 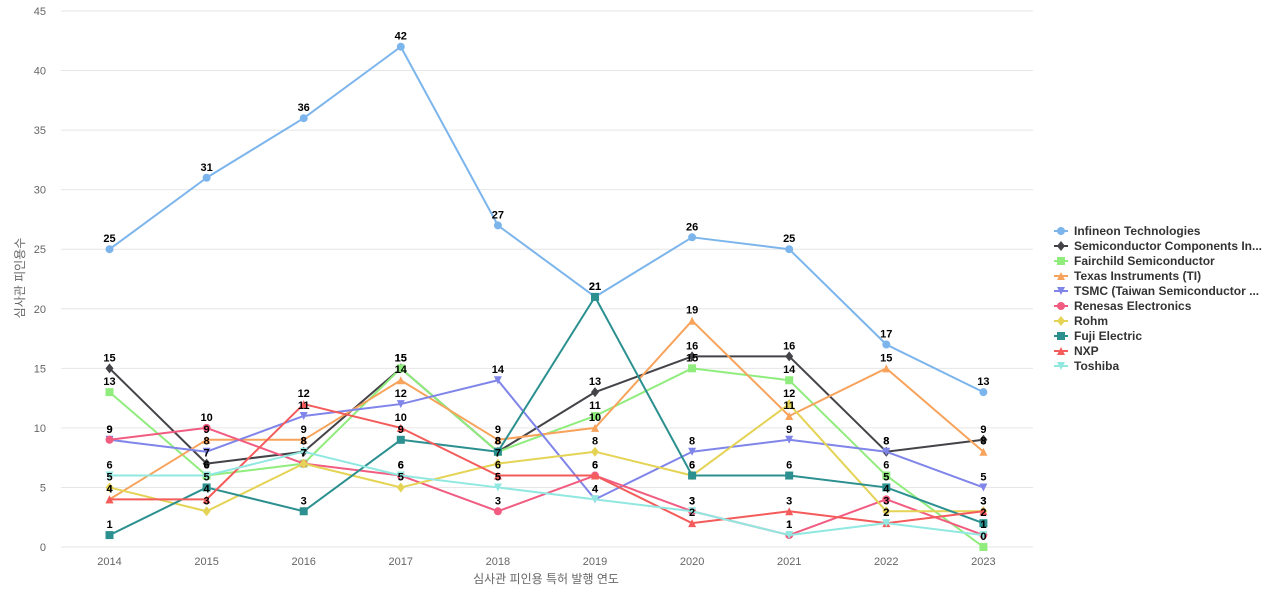 I want to click on legend-item: Fairchild Semiconductor, so click(x=1134, y=261).